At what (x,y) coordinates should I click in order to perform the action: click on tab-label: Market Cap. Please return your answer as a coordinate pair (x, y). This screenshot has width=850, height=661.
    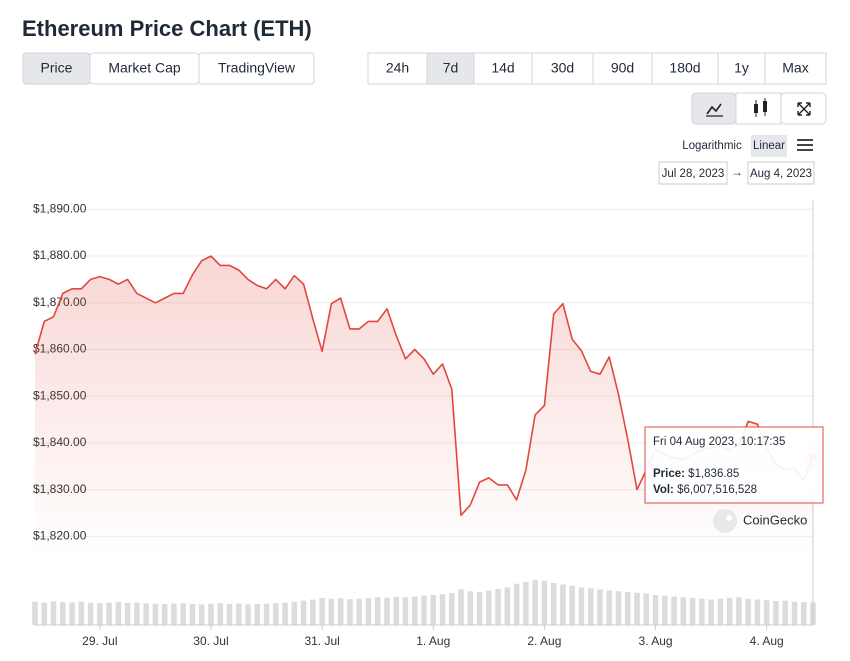
    Looking at the image, I should click on (144, 68).